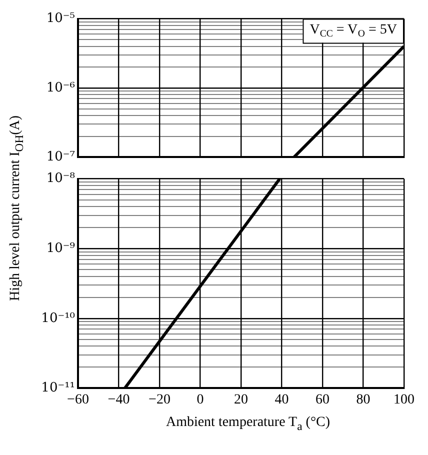 Image resolution: width=428 pixels, height=455 pixels. What do you see at coordinates (200, 400) in the screenshot?
I see `x-tick-label: 0` at bounding box center [200, 400].